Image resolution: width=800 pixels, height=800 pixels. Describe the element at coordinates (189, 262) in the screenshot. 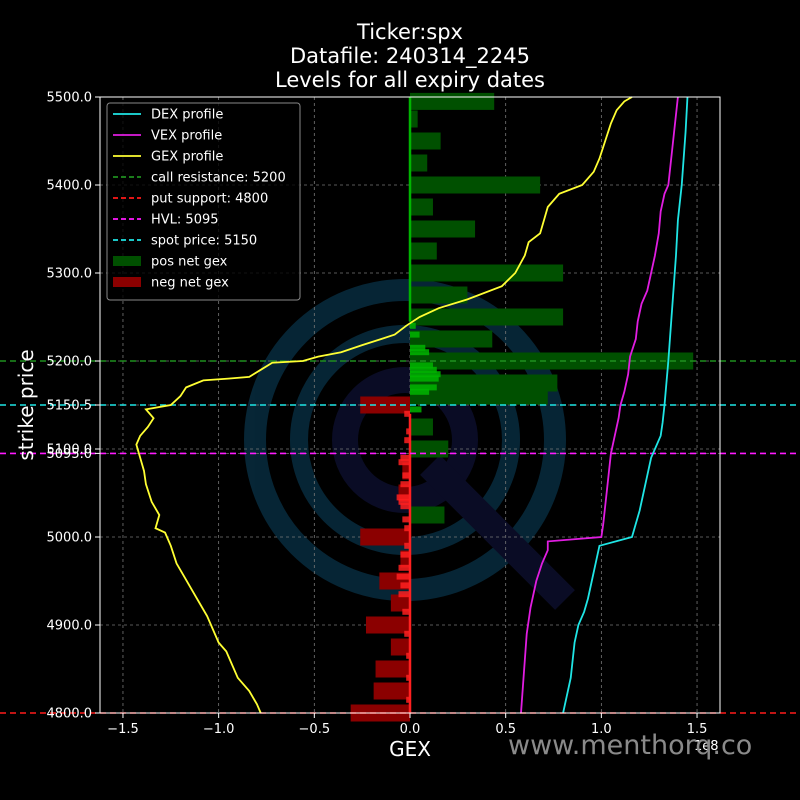

I see `legend-label: pos net gex` at that location.